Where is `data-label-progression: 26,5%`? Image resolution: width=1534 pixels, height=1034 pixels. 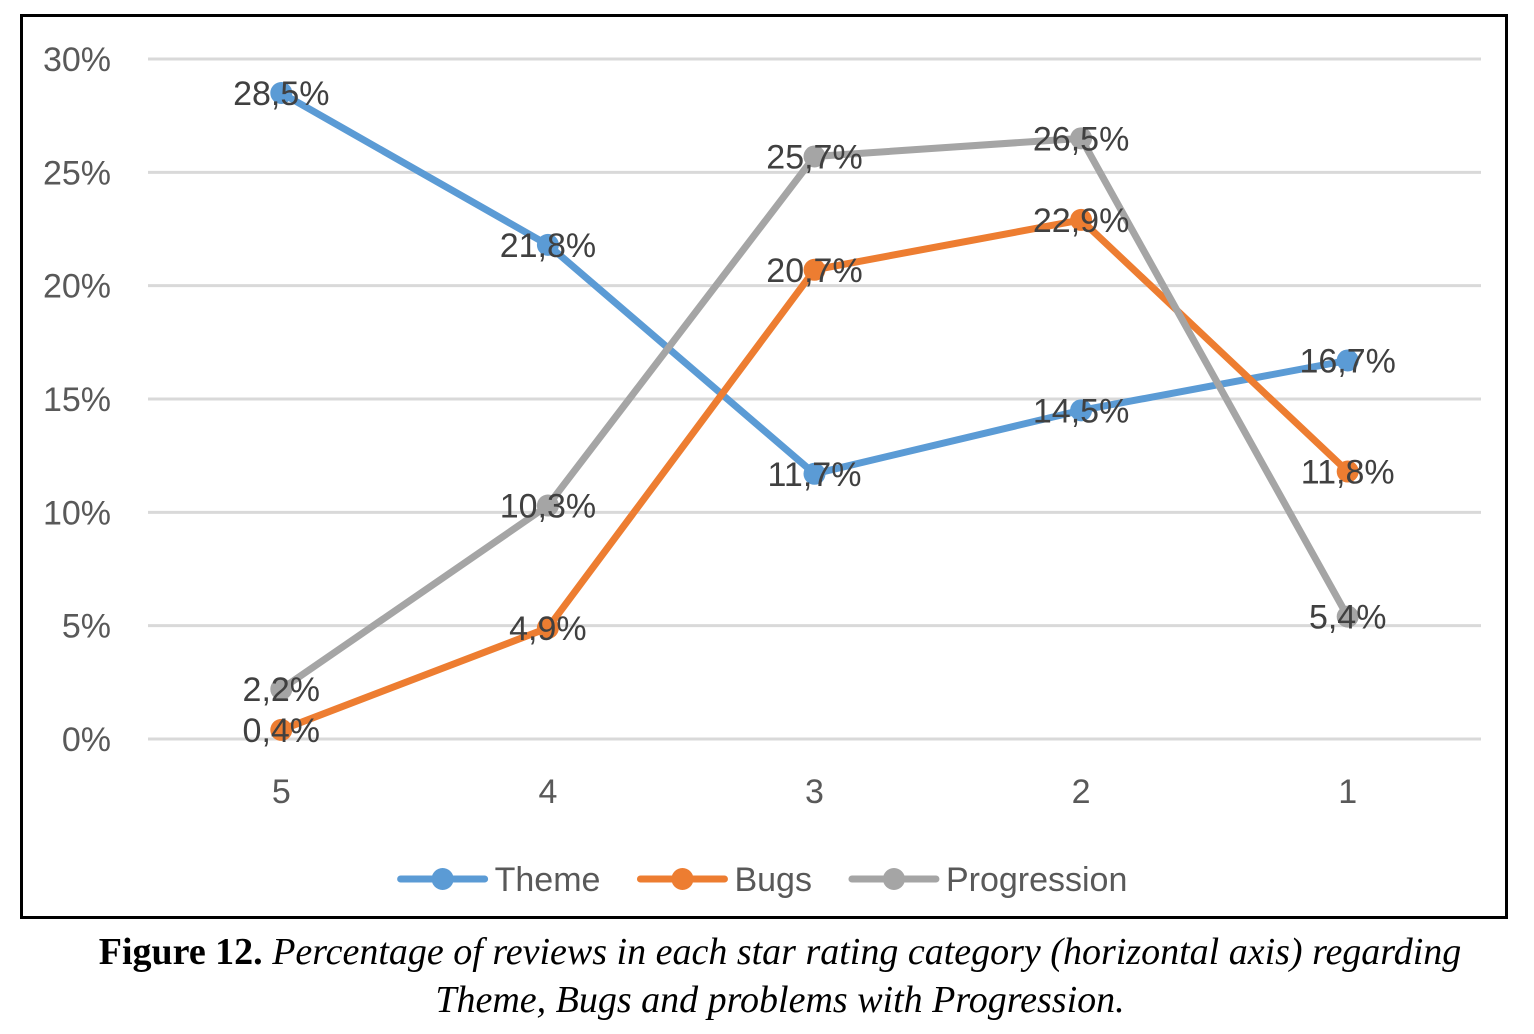 data-label-progression: 26,5% is located at coordinates (1081, 139).